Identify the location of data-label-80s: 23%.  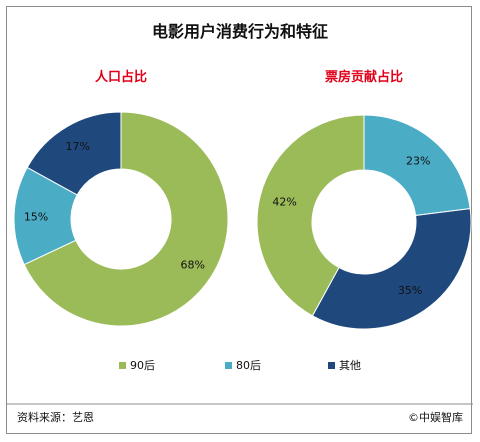
(418, 160).